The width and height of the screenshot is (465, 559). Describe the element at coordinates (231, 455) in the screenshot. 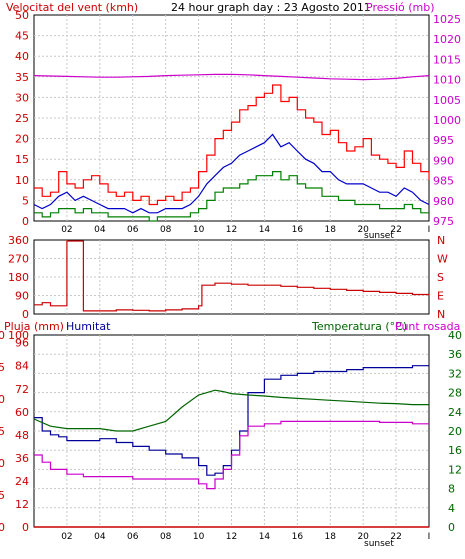

I see `dewpoint-line` at that location.